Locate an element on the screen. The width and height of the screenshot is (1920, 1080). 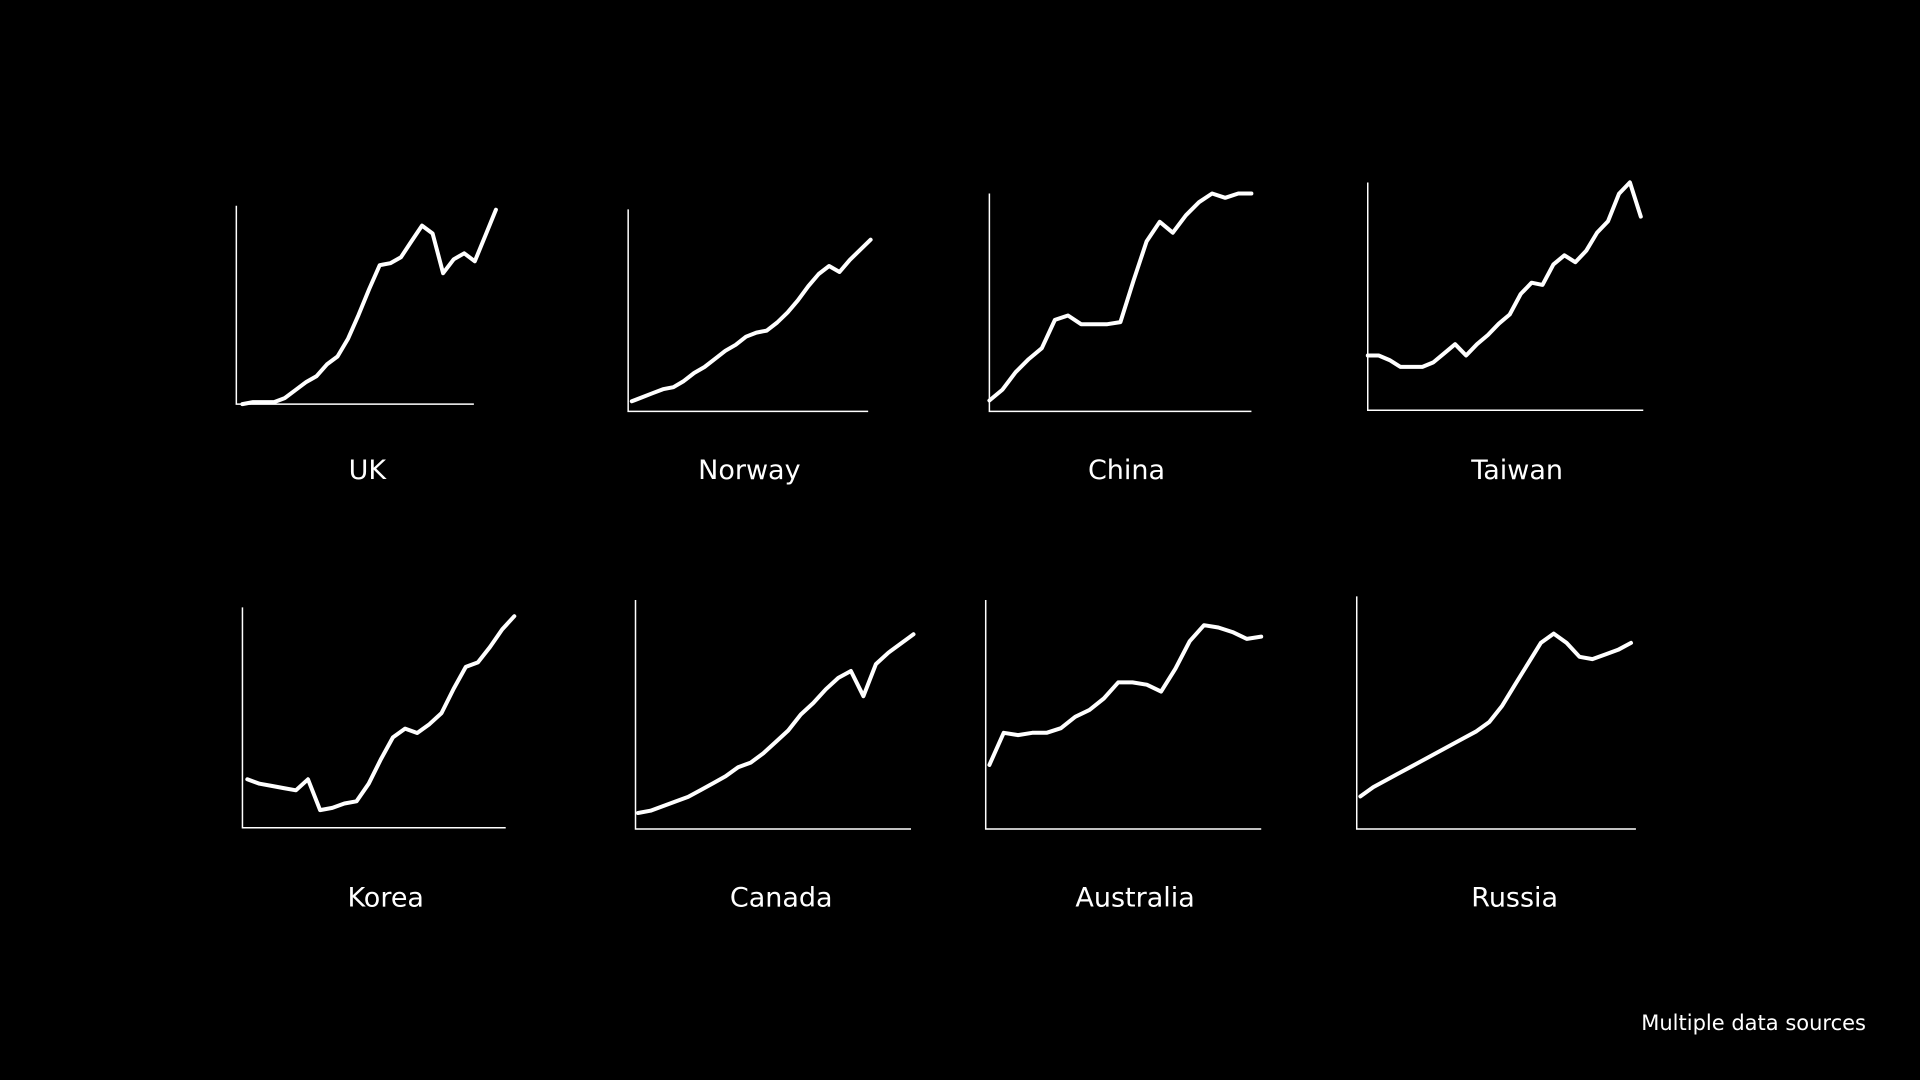
chart-title: Taiwan is located at coordinates (1516, 470).